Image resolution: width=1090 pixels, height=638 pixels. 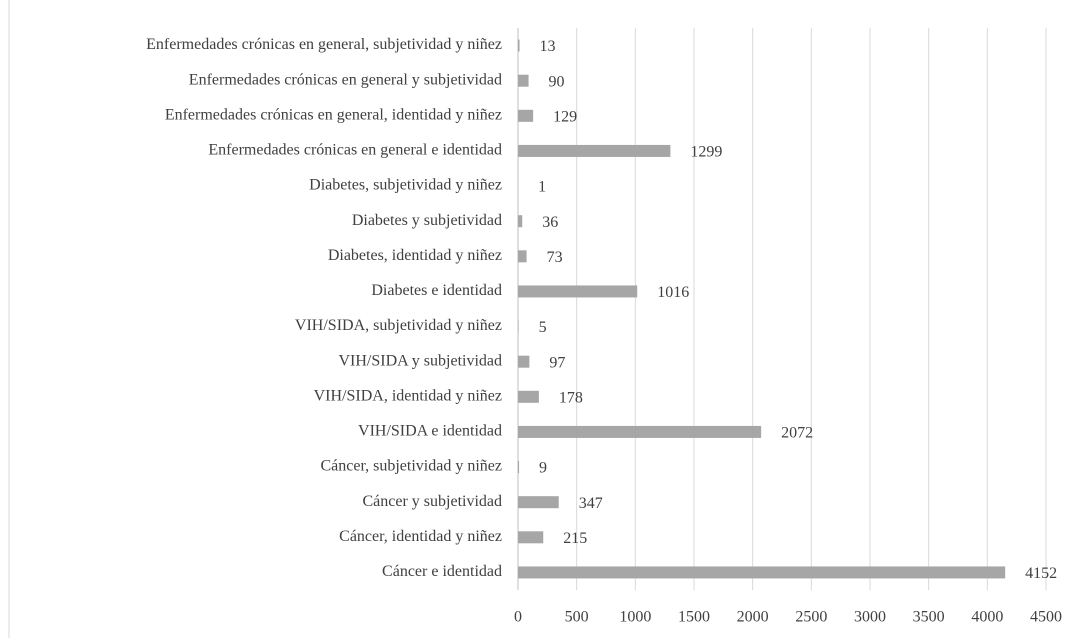 What do you see at coordinates (706, 152) in the screenshot?
I see `value-label: 1299` at bounding box center [706, 152].